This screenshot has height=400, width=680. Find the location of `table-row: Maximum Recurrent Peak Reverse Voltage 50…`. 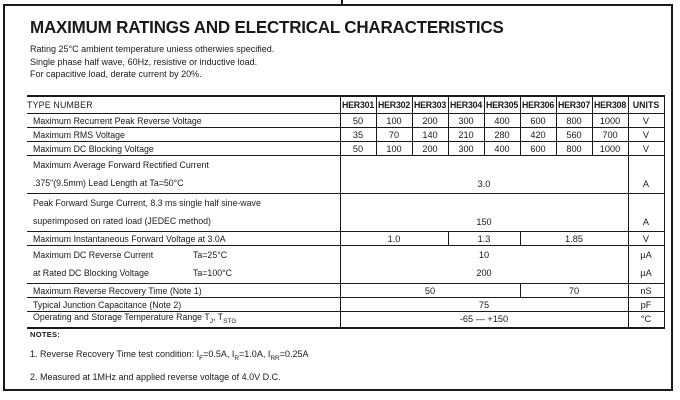

table-row: Maximum Recurrent Peak Reverse Voltage 50… is located at coordinates (345, 120).